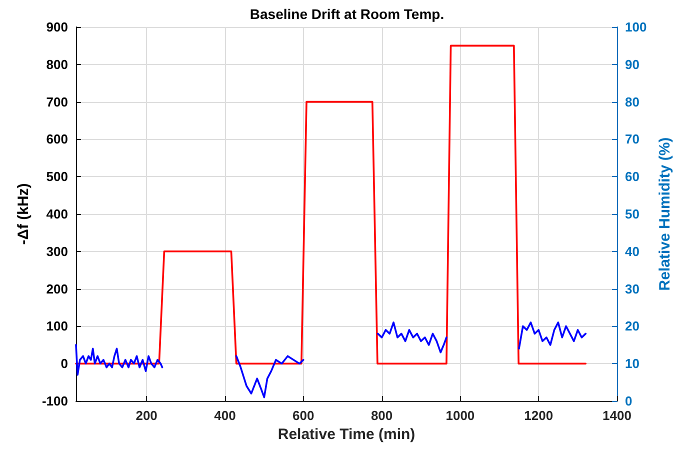 The image size is (694, 454). Describe the element at coordinates (347, 434) in the screenshot. I see `x-axis-title: Relative Time (min)` at that location.